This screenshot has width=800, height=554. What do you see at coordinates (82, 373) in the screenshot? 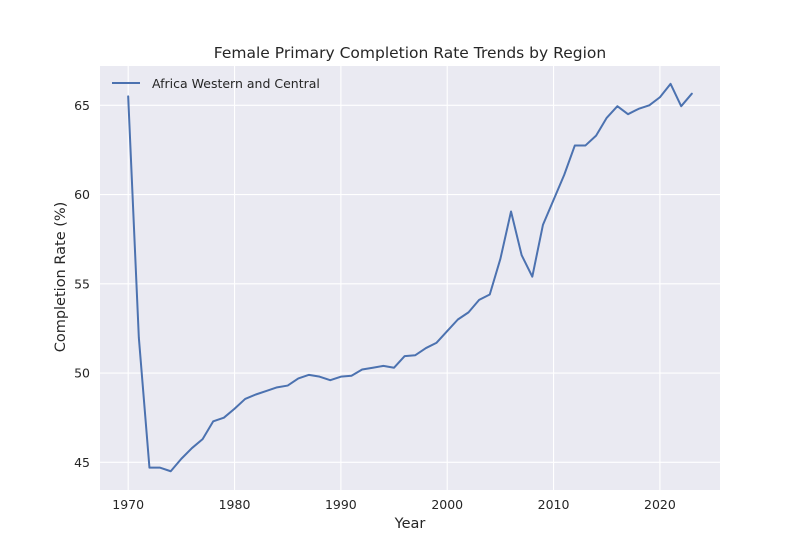
I see `y-tick-label: 50` at bounding box center [82, 373].